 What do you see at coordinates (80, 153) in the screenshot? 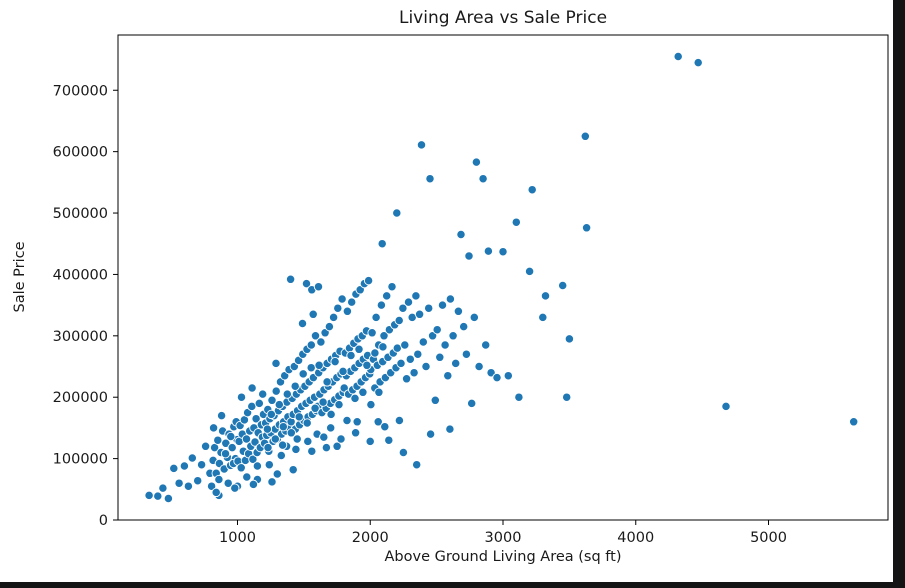
I see `y-tick-label: 600000` at bounding box center [80, 153].